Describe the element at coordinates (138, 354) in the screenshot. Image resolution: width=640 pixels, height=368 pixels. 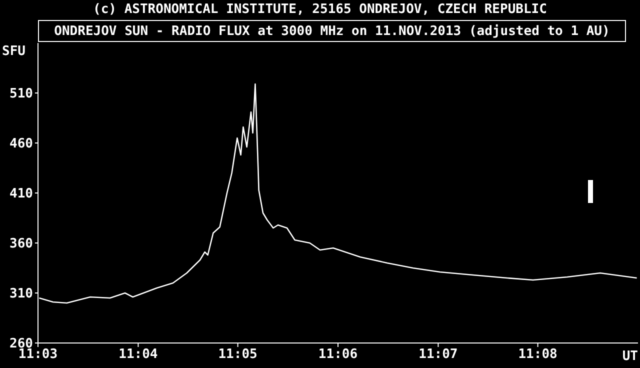
I see `x-tick-label: 11:04` at that location.